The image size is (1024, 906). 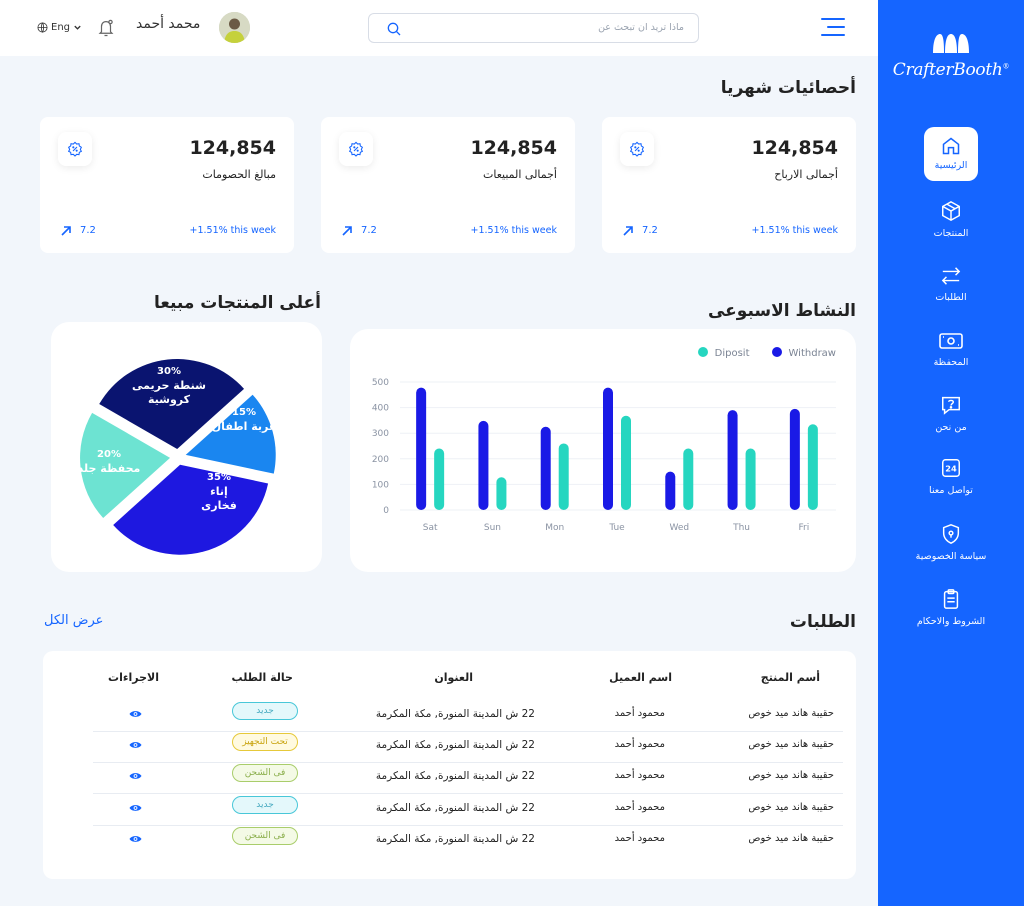 I want to click on legend-item-diposit: Diposit, so click(x=723, y=353).